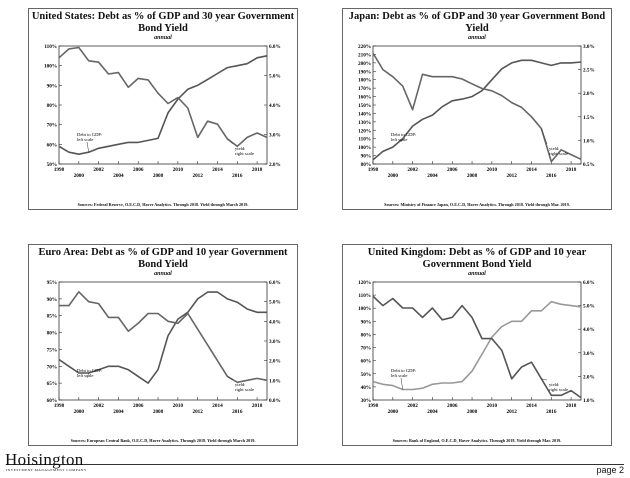  Describe the element at coordinates (257, 170) in the screenshot. I see `x-axis-tick-label: 2018` at that location.